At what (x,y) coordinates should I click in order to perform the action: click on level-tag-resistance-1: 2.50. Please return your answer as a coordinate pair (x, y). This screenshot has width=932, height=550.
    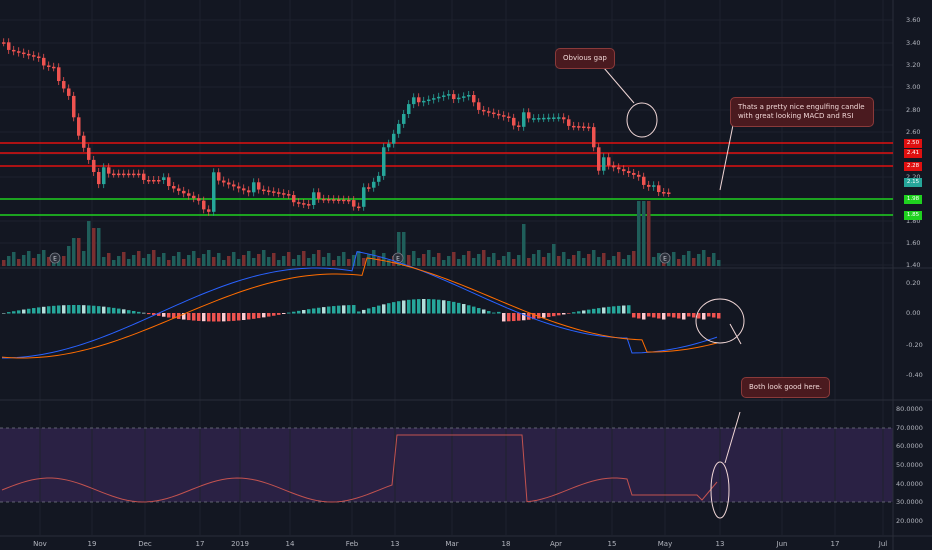
    Looking at the image, I should click on (913, 143).